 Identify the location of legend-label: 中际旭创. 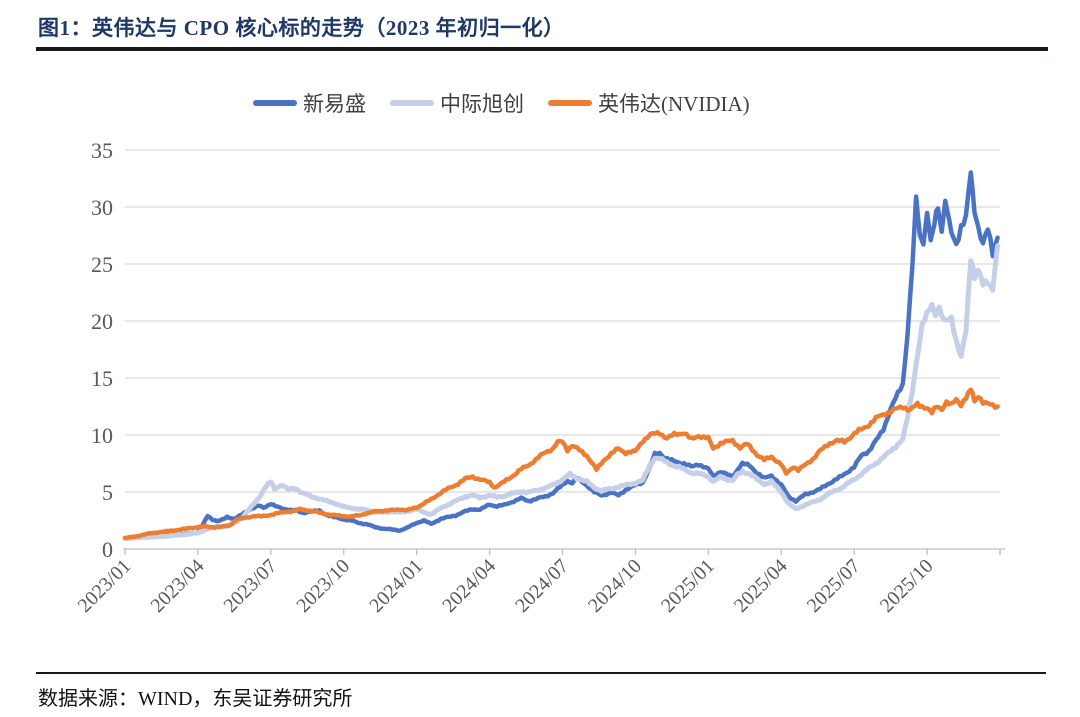
(482, 104).